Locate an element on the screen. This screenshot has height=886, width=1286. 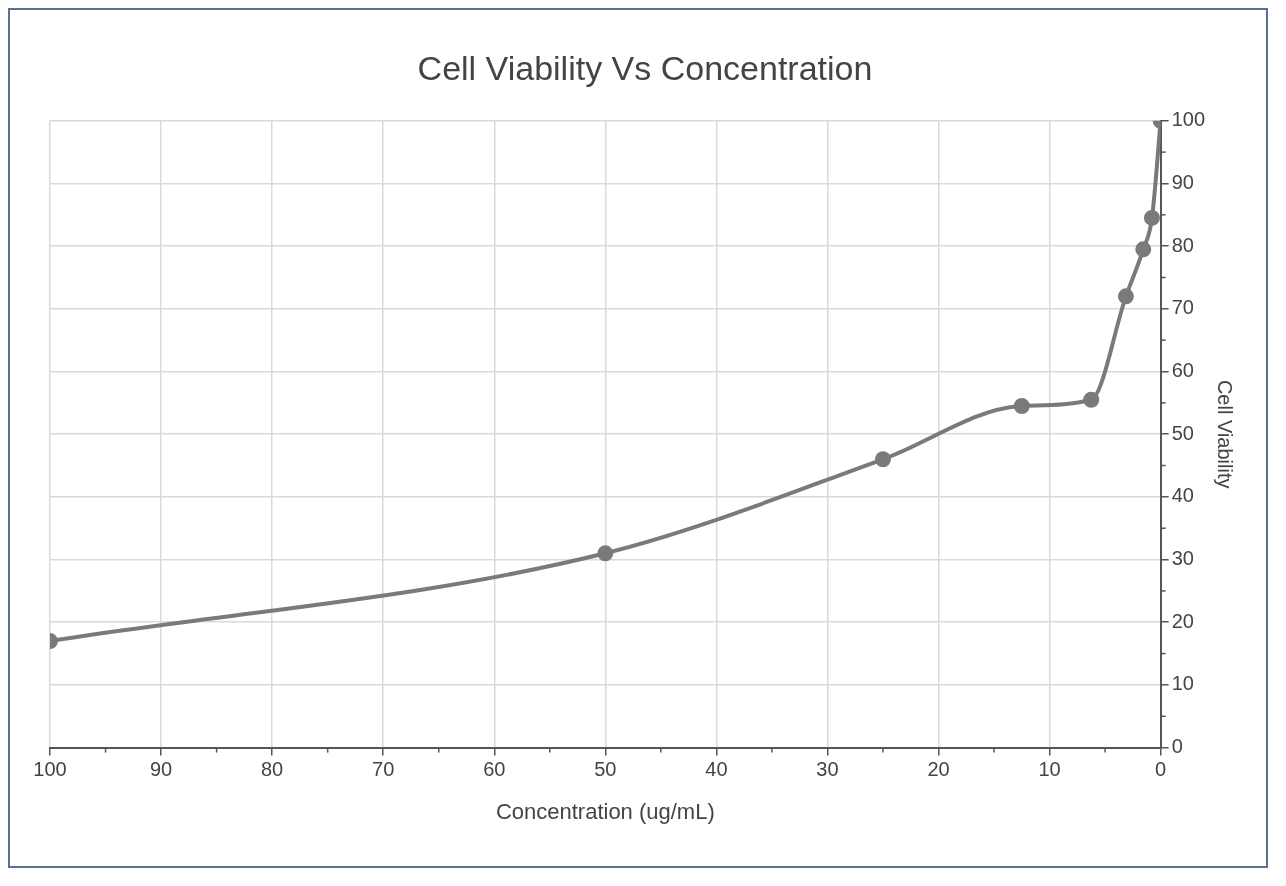
x-tick-label: 80 is located at coordinates (272, 769).